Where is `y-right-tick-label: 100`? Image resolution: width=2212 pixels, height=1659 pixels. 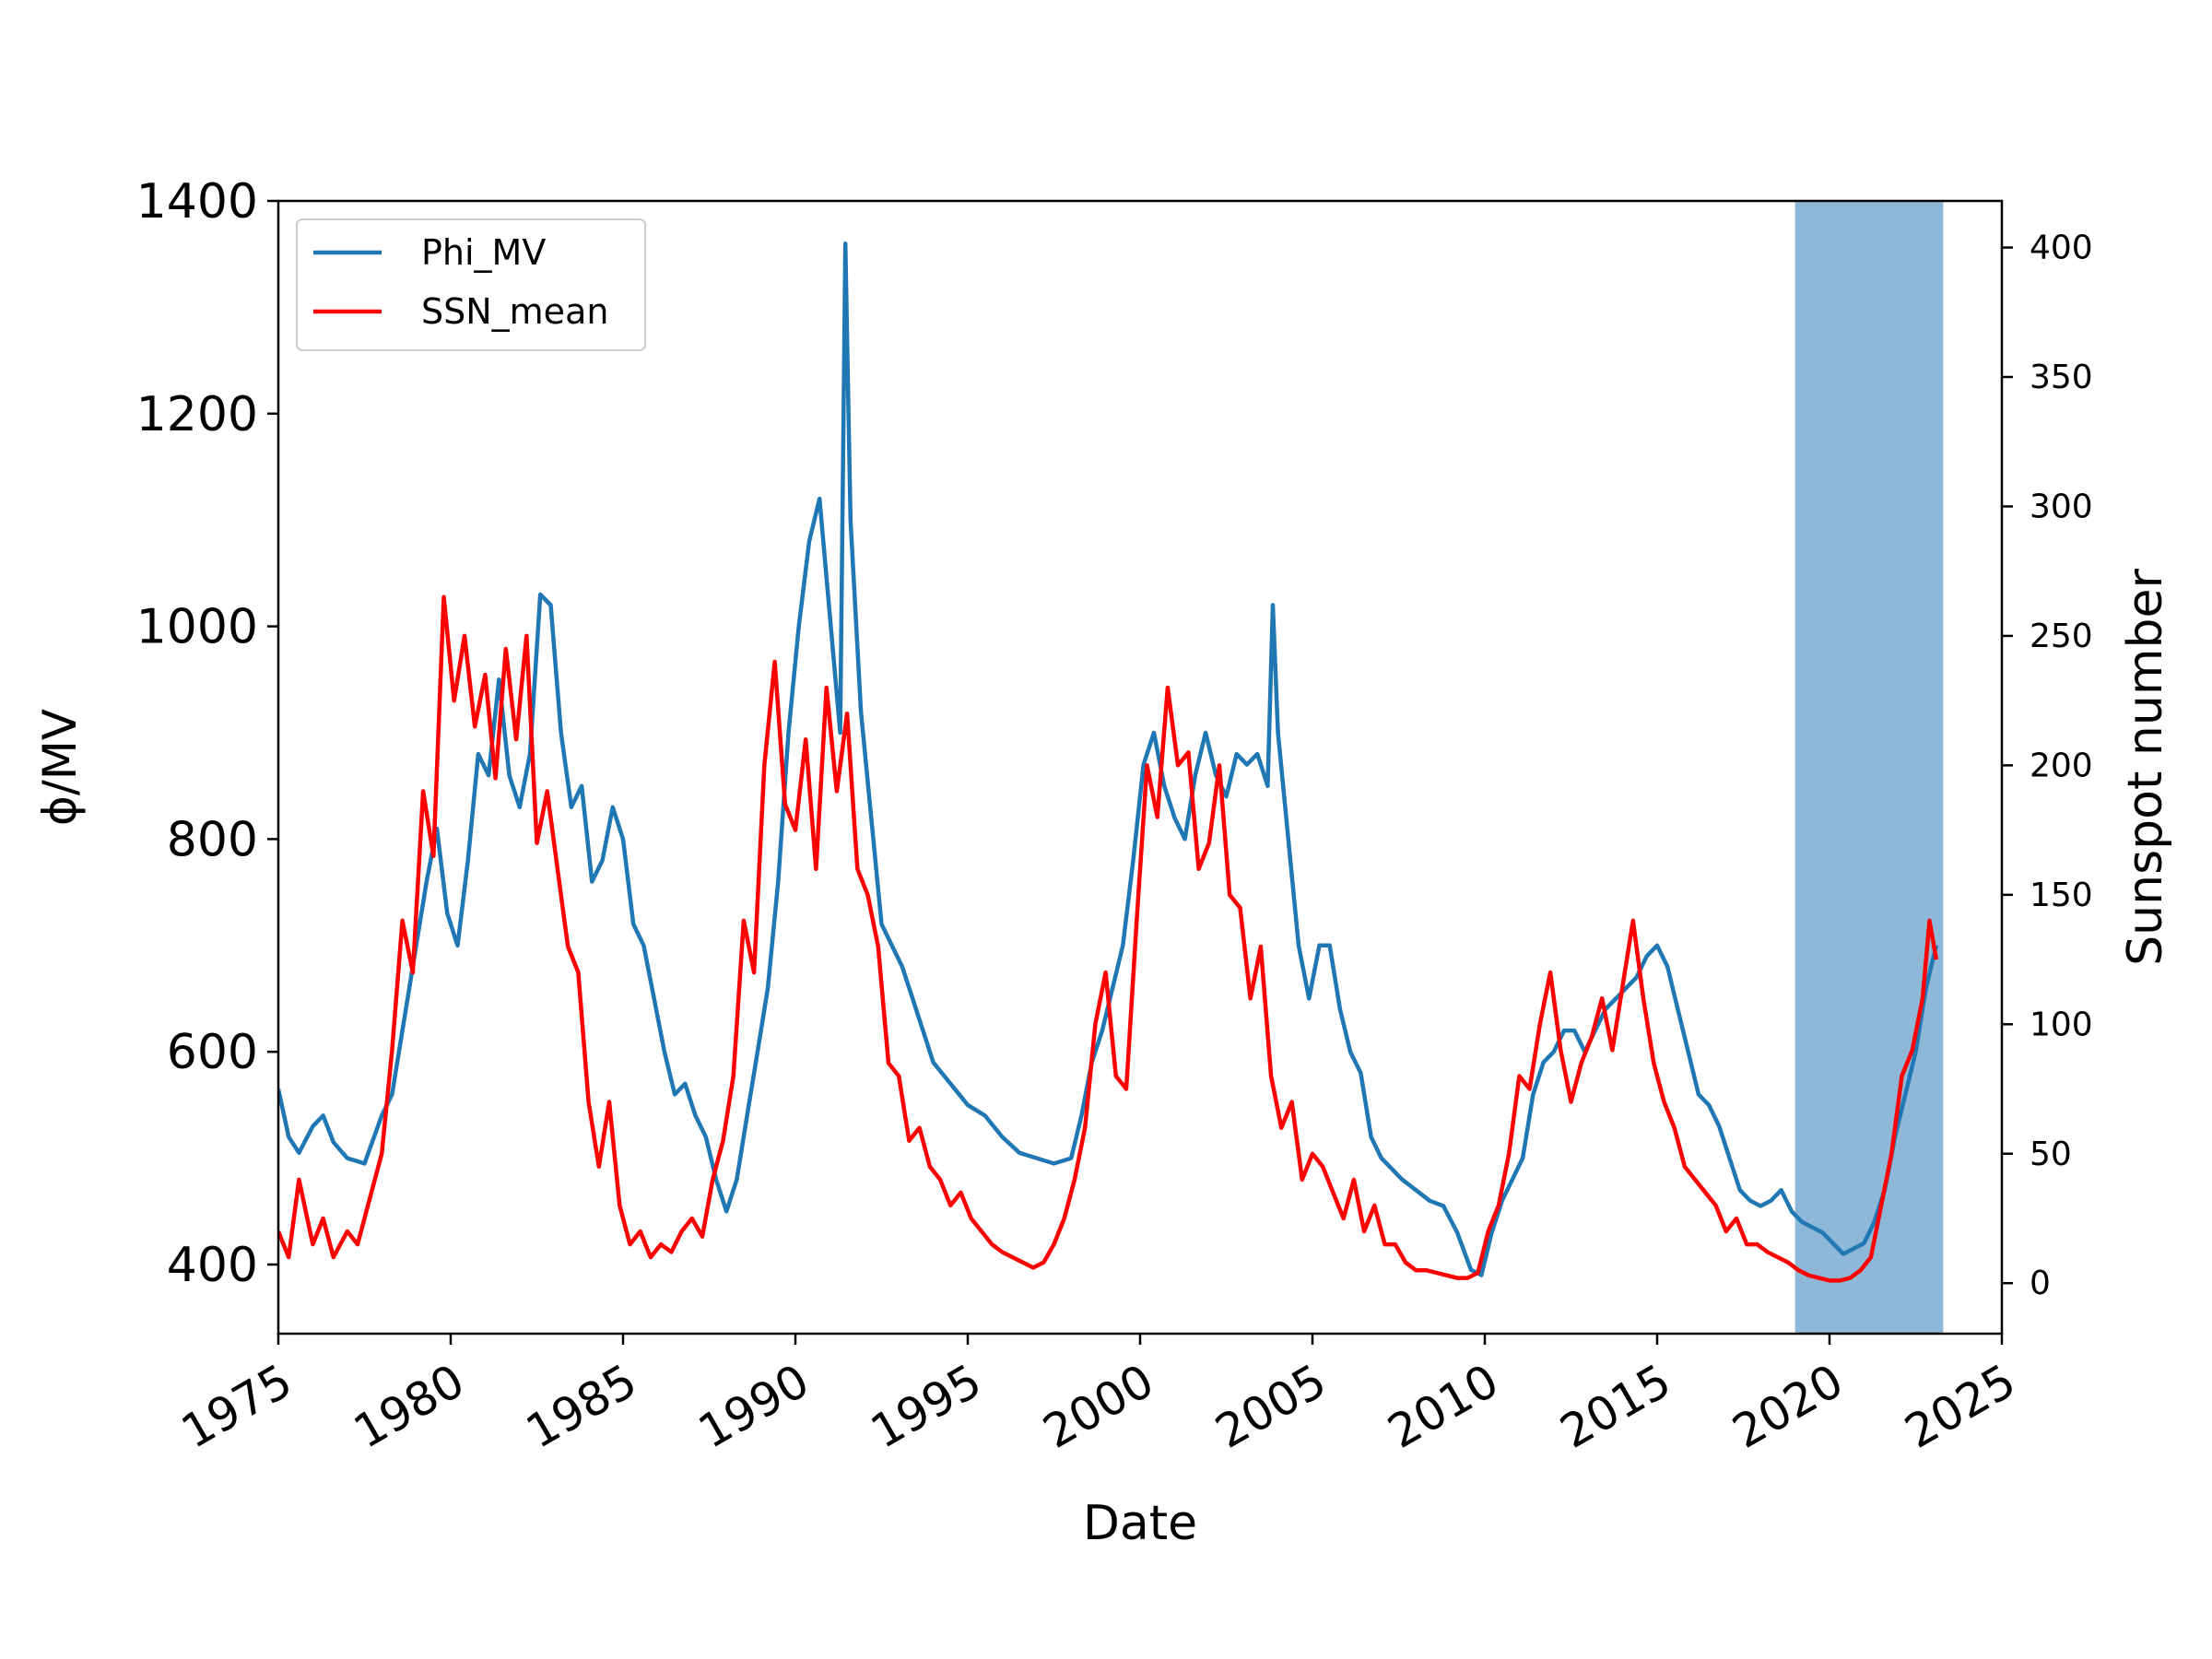
y-right-tick-label: 100 is located at coordinates (2061, 1024).